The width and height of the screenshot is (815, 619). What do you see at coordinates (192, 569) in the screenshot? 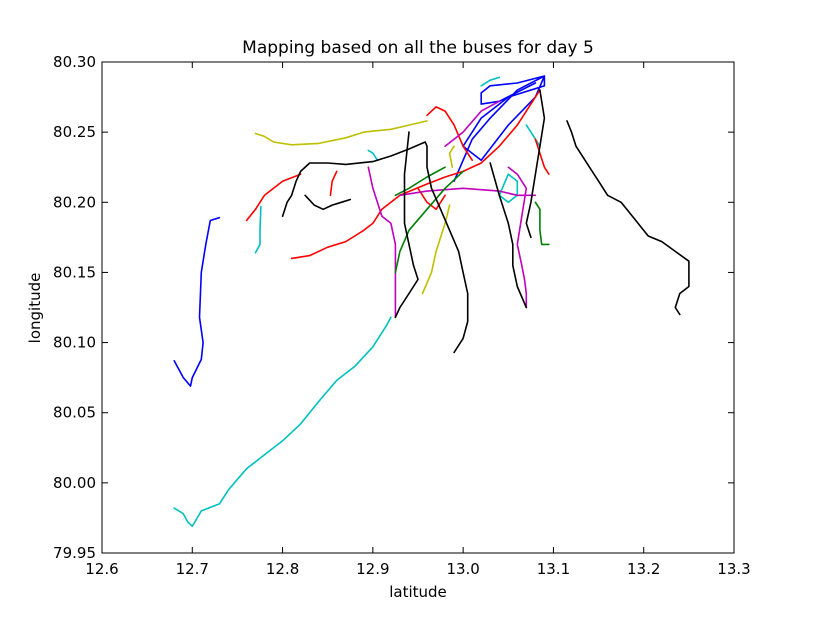
I see `x-tick-label: 12.7` at bounding box center [192, 569].